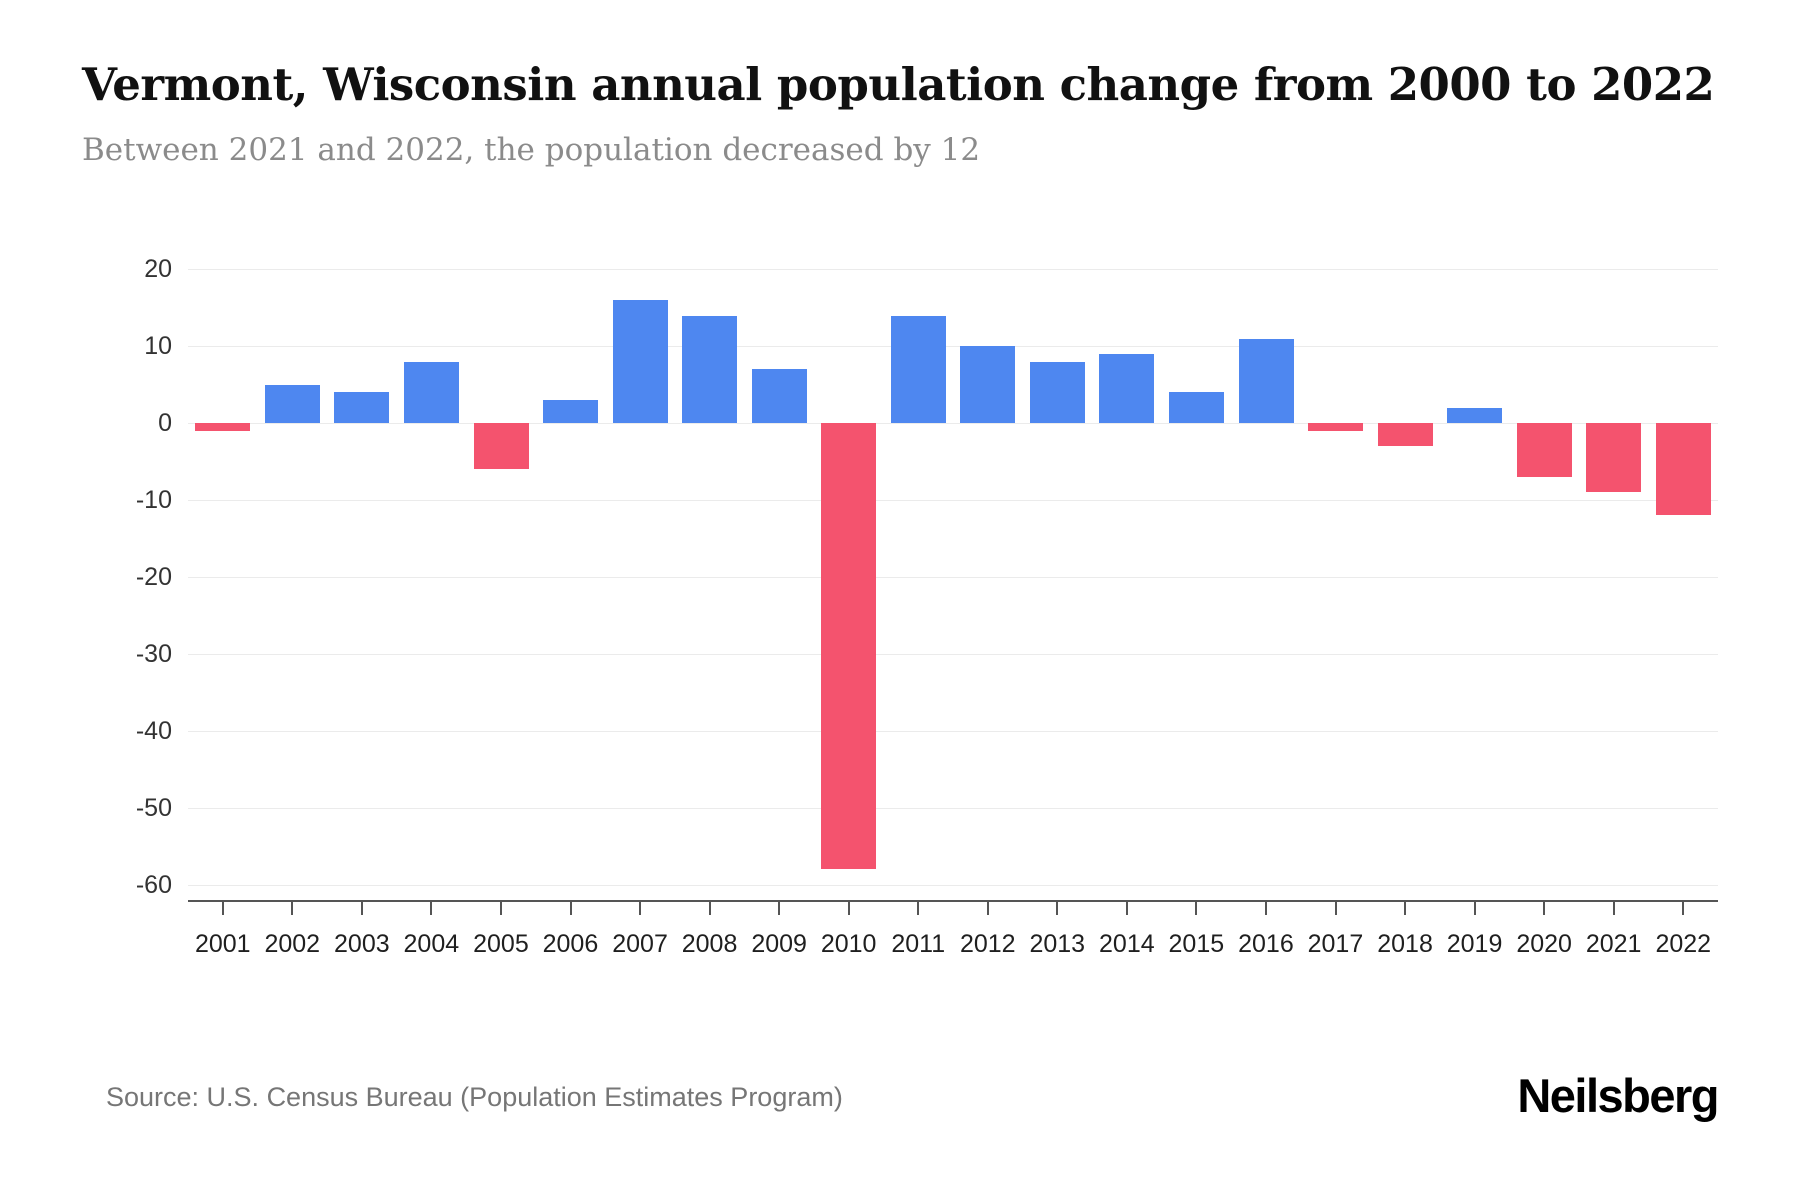  I want to click on x-tick-label: 2010, so click(848, 944).